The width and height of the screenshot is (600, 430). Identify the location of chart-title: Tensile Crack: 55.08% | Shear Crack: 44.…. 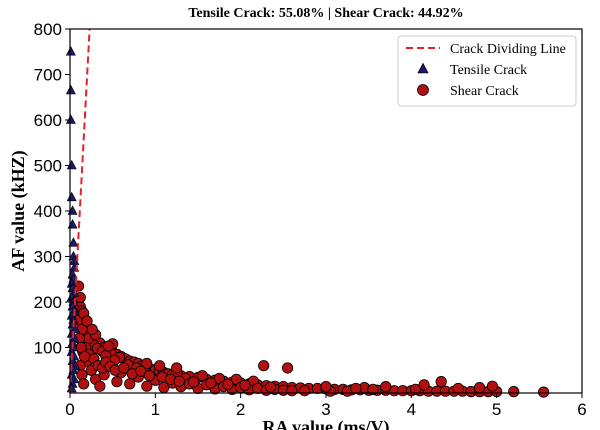
(326, 13).